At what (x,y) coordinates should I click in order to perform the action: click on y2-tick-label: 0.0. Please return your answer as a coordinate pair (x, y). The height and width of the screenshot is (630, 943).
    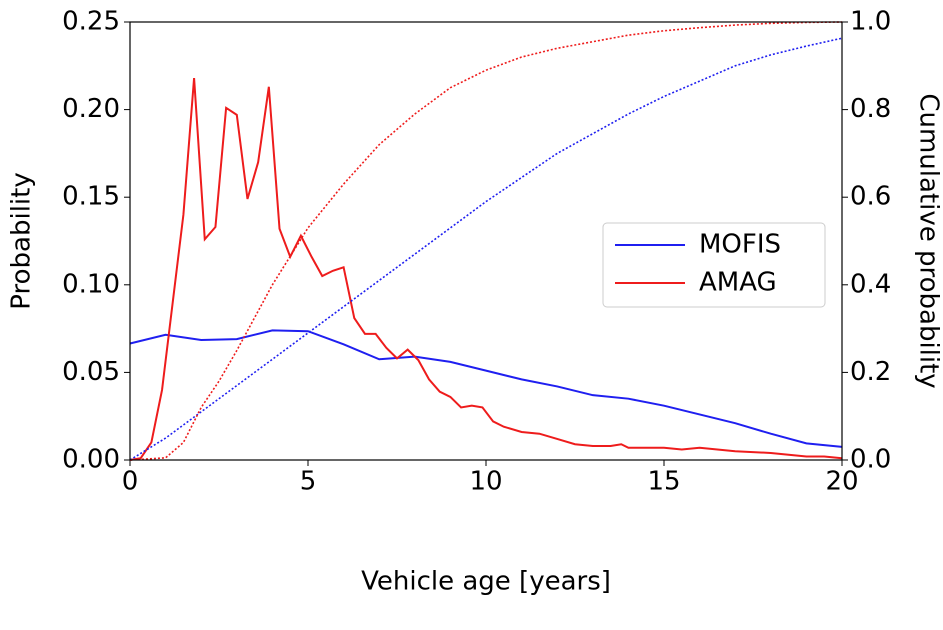
    Looking at the image, I should click on (870, 460).